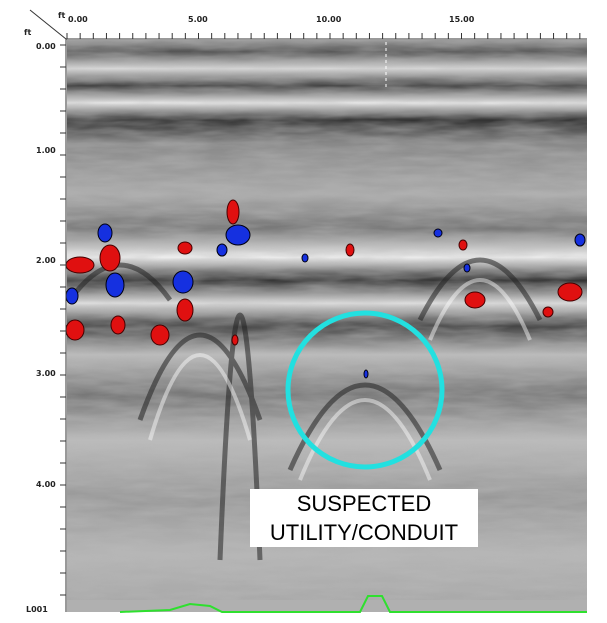 The image size is (607, 623). Describe the element at coordinates (198, 19) in the screenshot. I see `top-tick-label: 5.00` at that location.